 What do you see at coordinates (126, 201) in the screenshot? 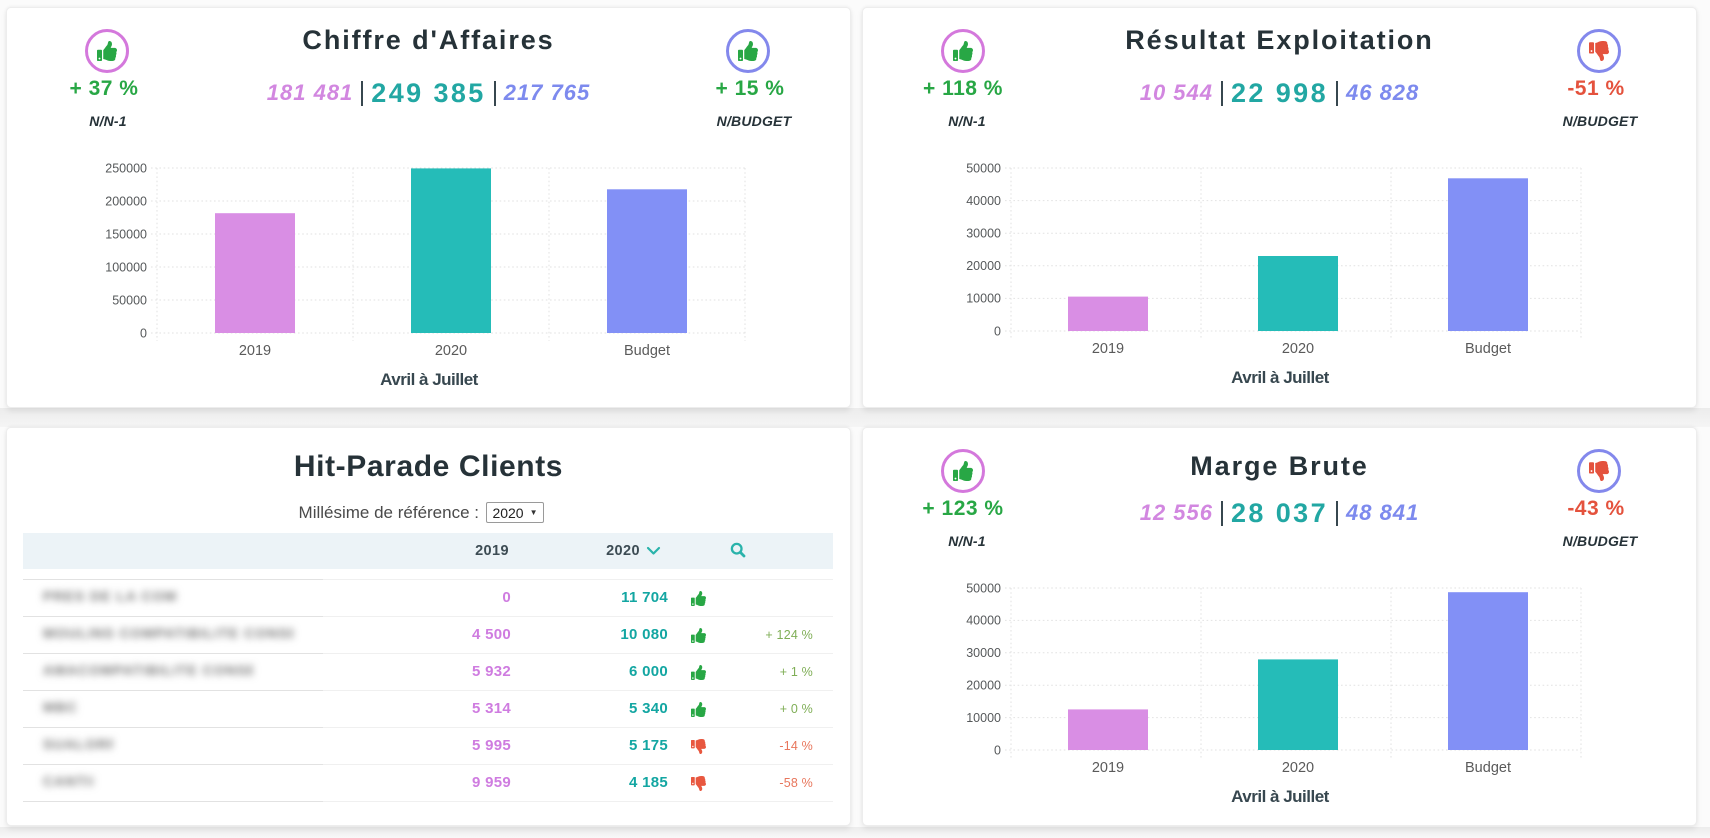
I see `svg-text: 200000` at bounding box center [126, 201].